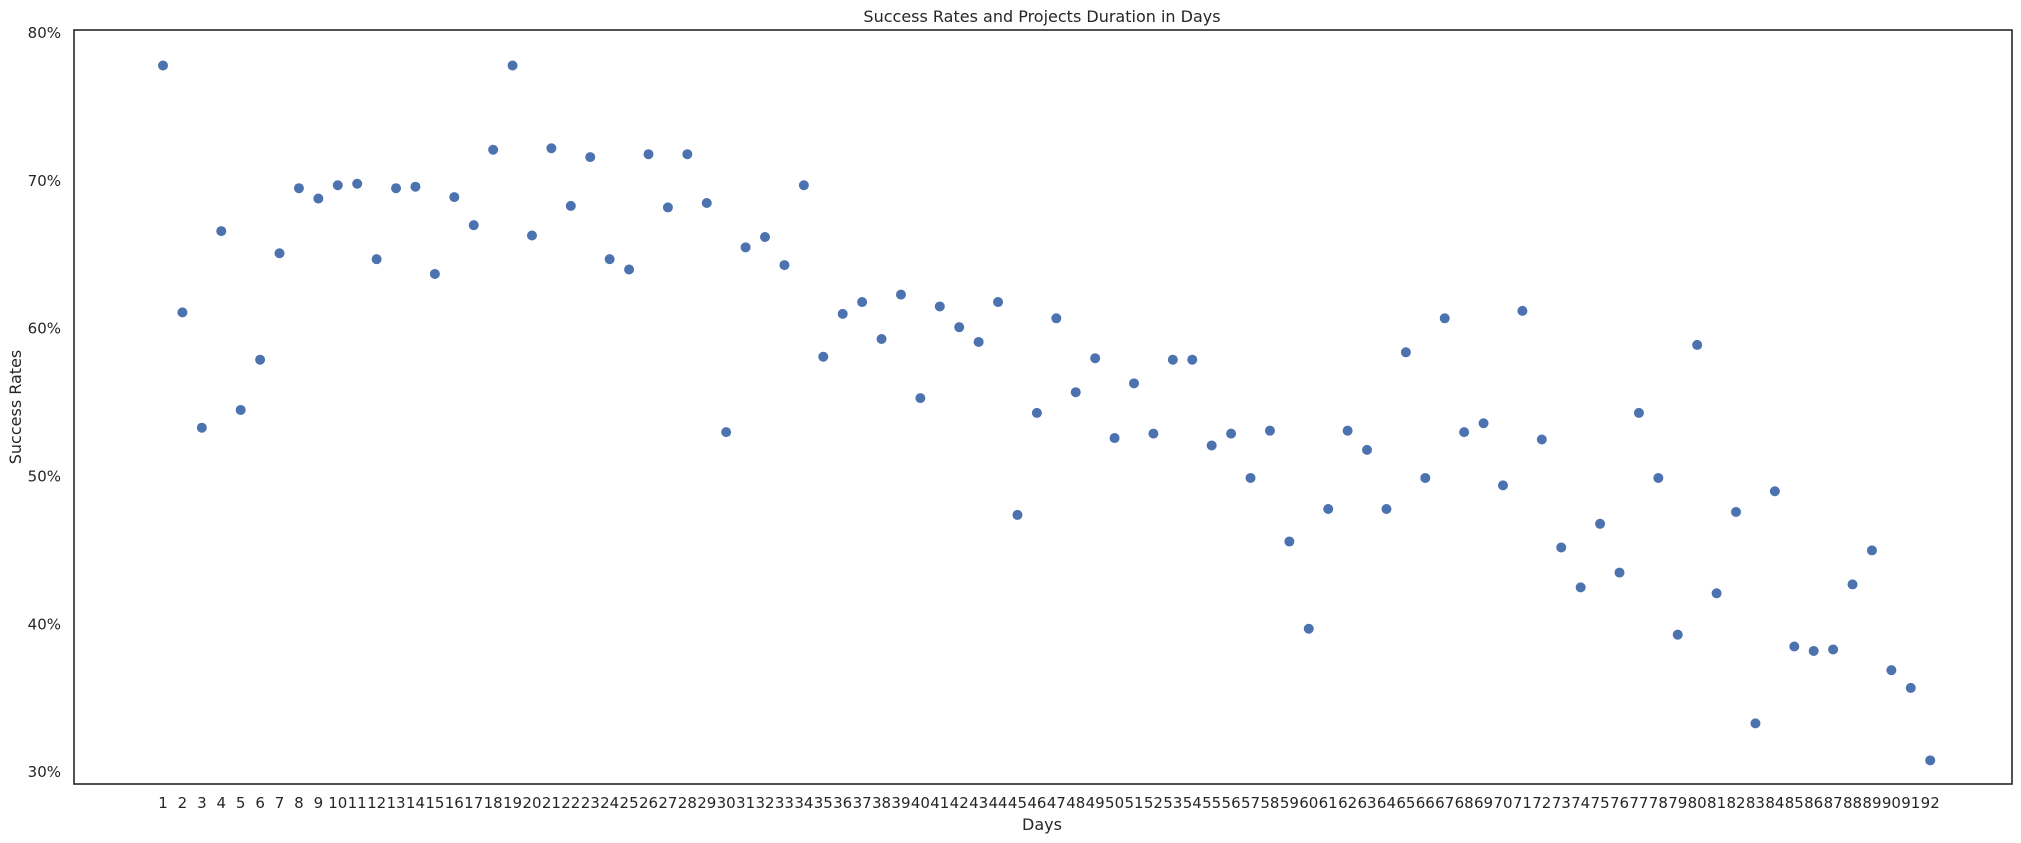 The image size is (2021, 843). What do you see at coordinates (415, 803) in the screenshot?
I see `x-tick-label: 14` at bounding box center [415, 803].